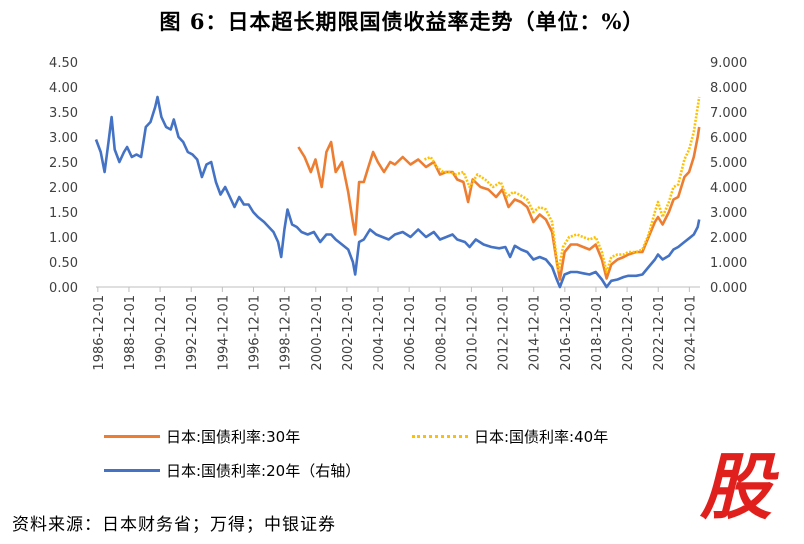  Describe the element at coordinates (690, 333) in the screenshot. I see `x-tick-label: 2024-12-01` at that location.